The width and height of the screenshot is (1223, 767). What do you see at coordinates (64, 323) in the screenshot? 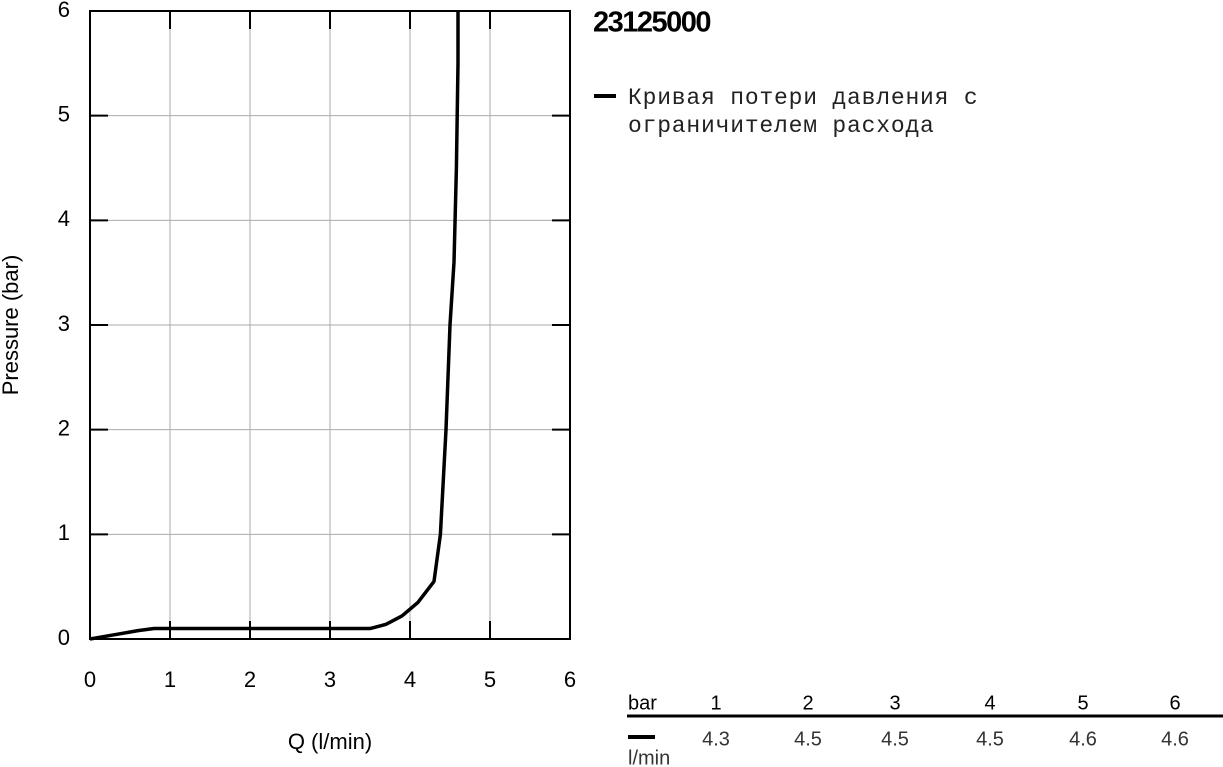
I see `y-tick-label: 3` at bounding box center [64, 323].